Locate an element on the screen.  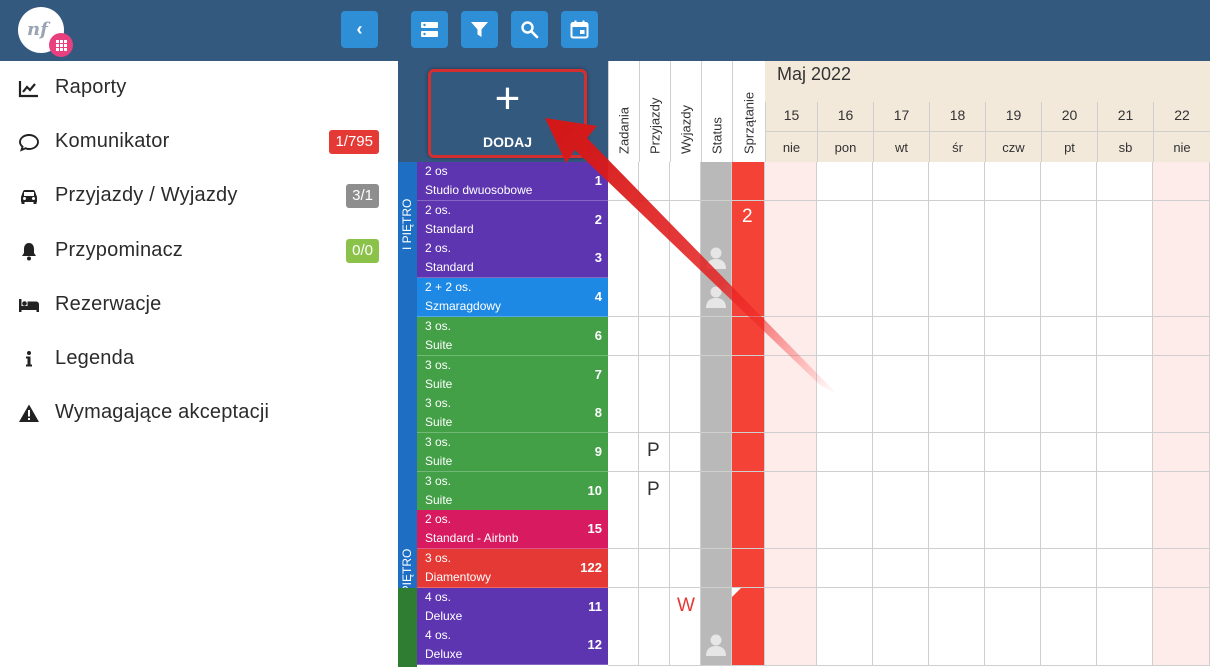
room-row: 2 os. Standard 2 is located at coordinates (512, 220).